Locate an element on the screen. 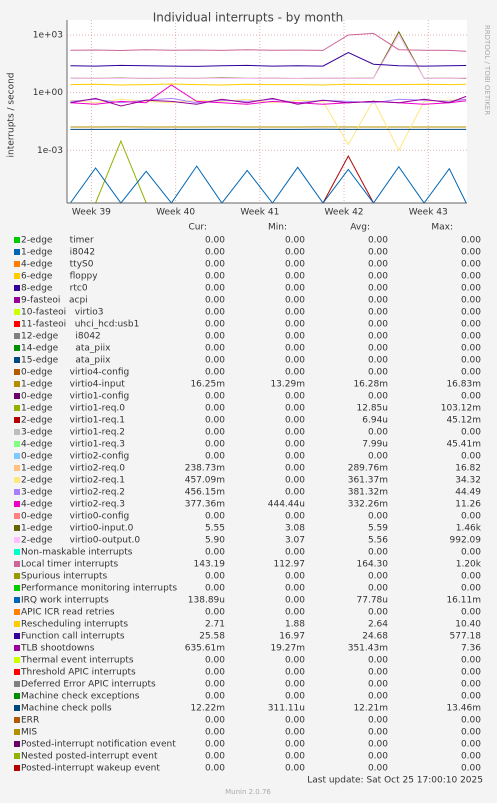  legend-name: Nested posted-interrupt event is located at coordinates (89, 757).